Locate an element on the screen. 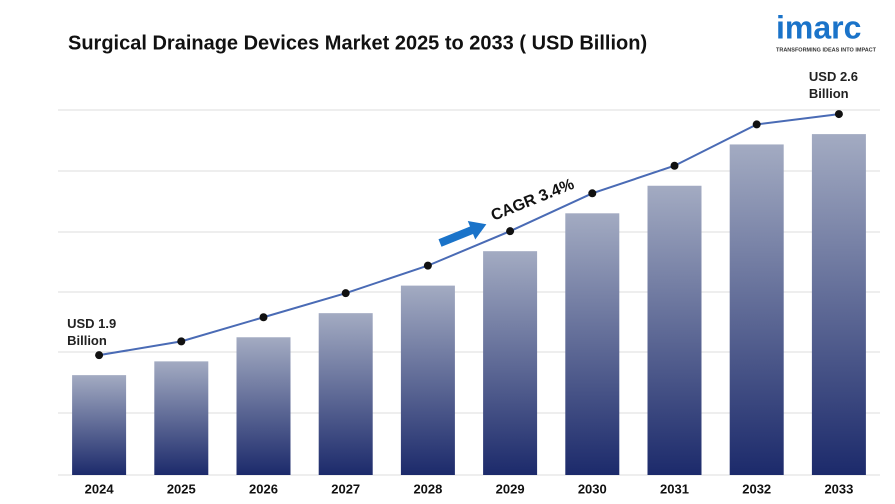 The width and height of the screenshot is (895, 504). x-tick-label: 2025 is located at coordinates (181, 488).